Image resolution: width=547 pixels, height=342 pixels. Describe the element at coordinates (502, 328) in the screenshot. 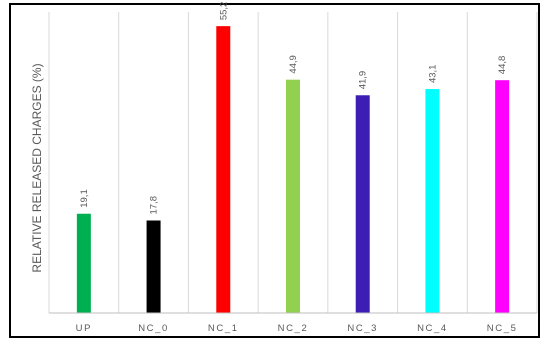

I see `x-tick-label: NC_5` at that location.